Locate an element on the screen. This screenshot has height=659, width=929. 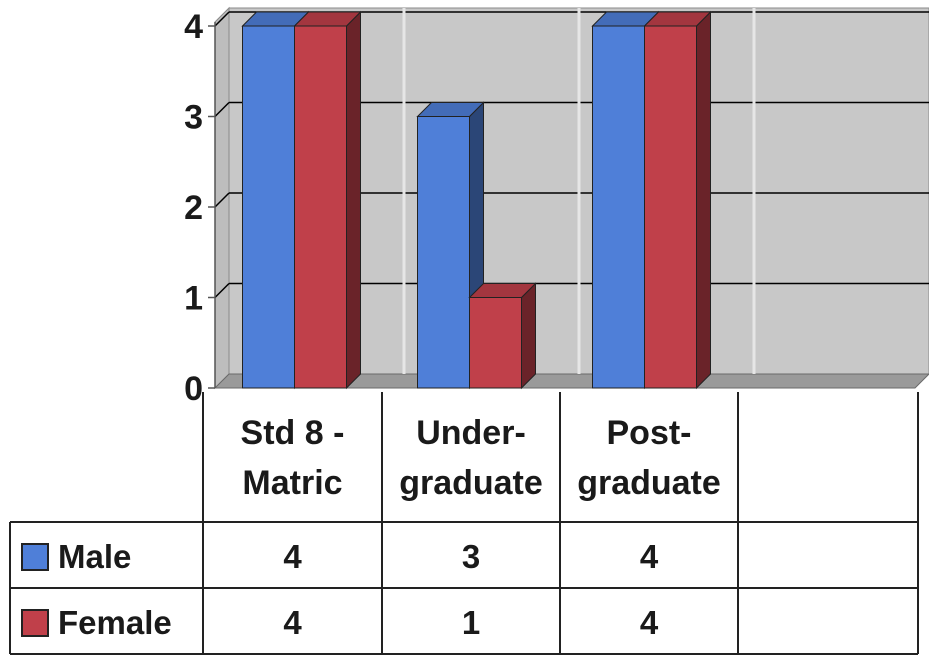
y-tick-label: 1 is located at coordinates (193, 299).